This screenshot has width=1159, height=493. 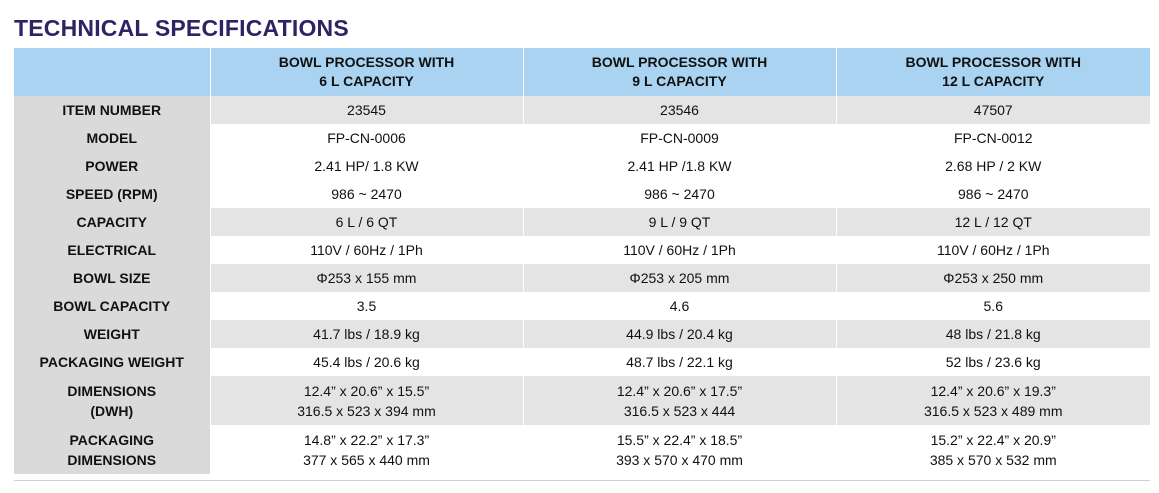 I want to click on bottom-rule, so click(x=582, y=480).